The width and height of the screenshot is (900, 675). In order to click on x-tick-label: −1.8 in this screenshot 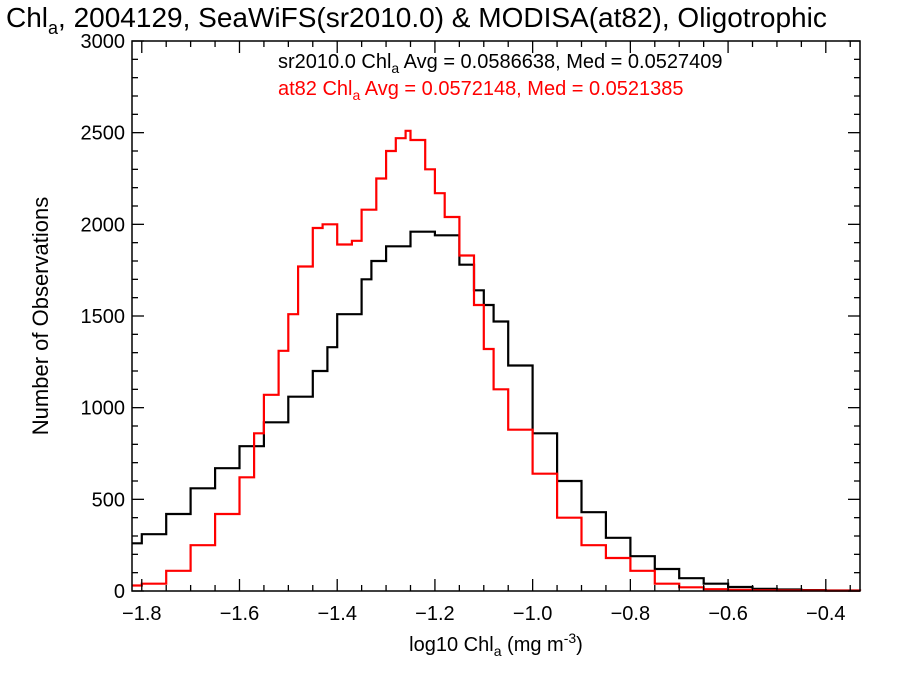, I will do `click(141, 614)`.